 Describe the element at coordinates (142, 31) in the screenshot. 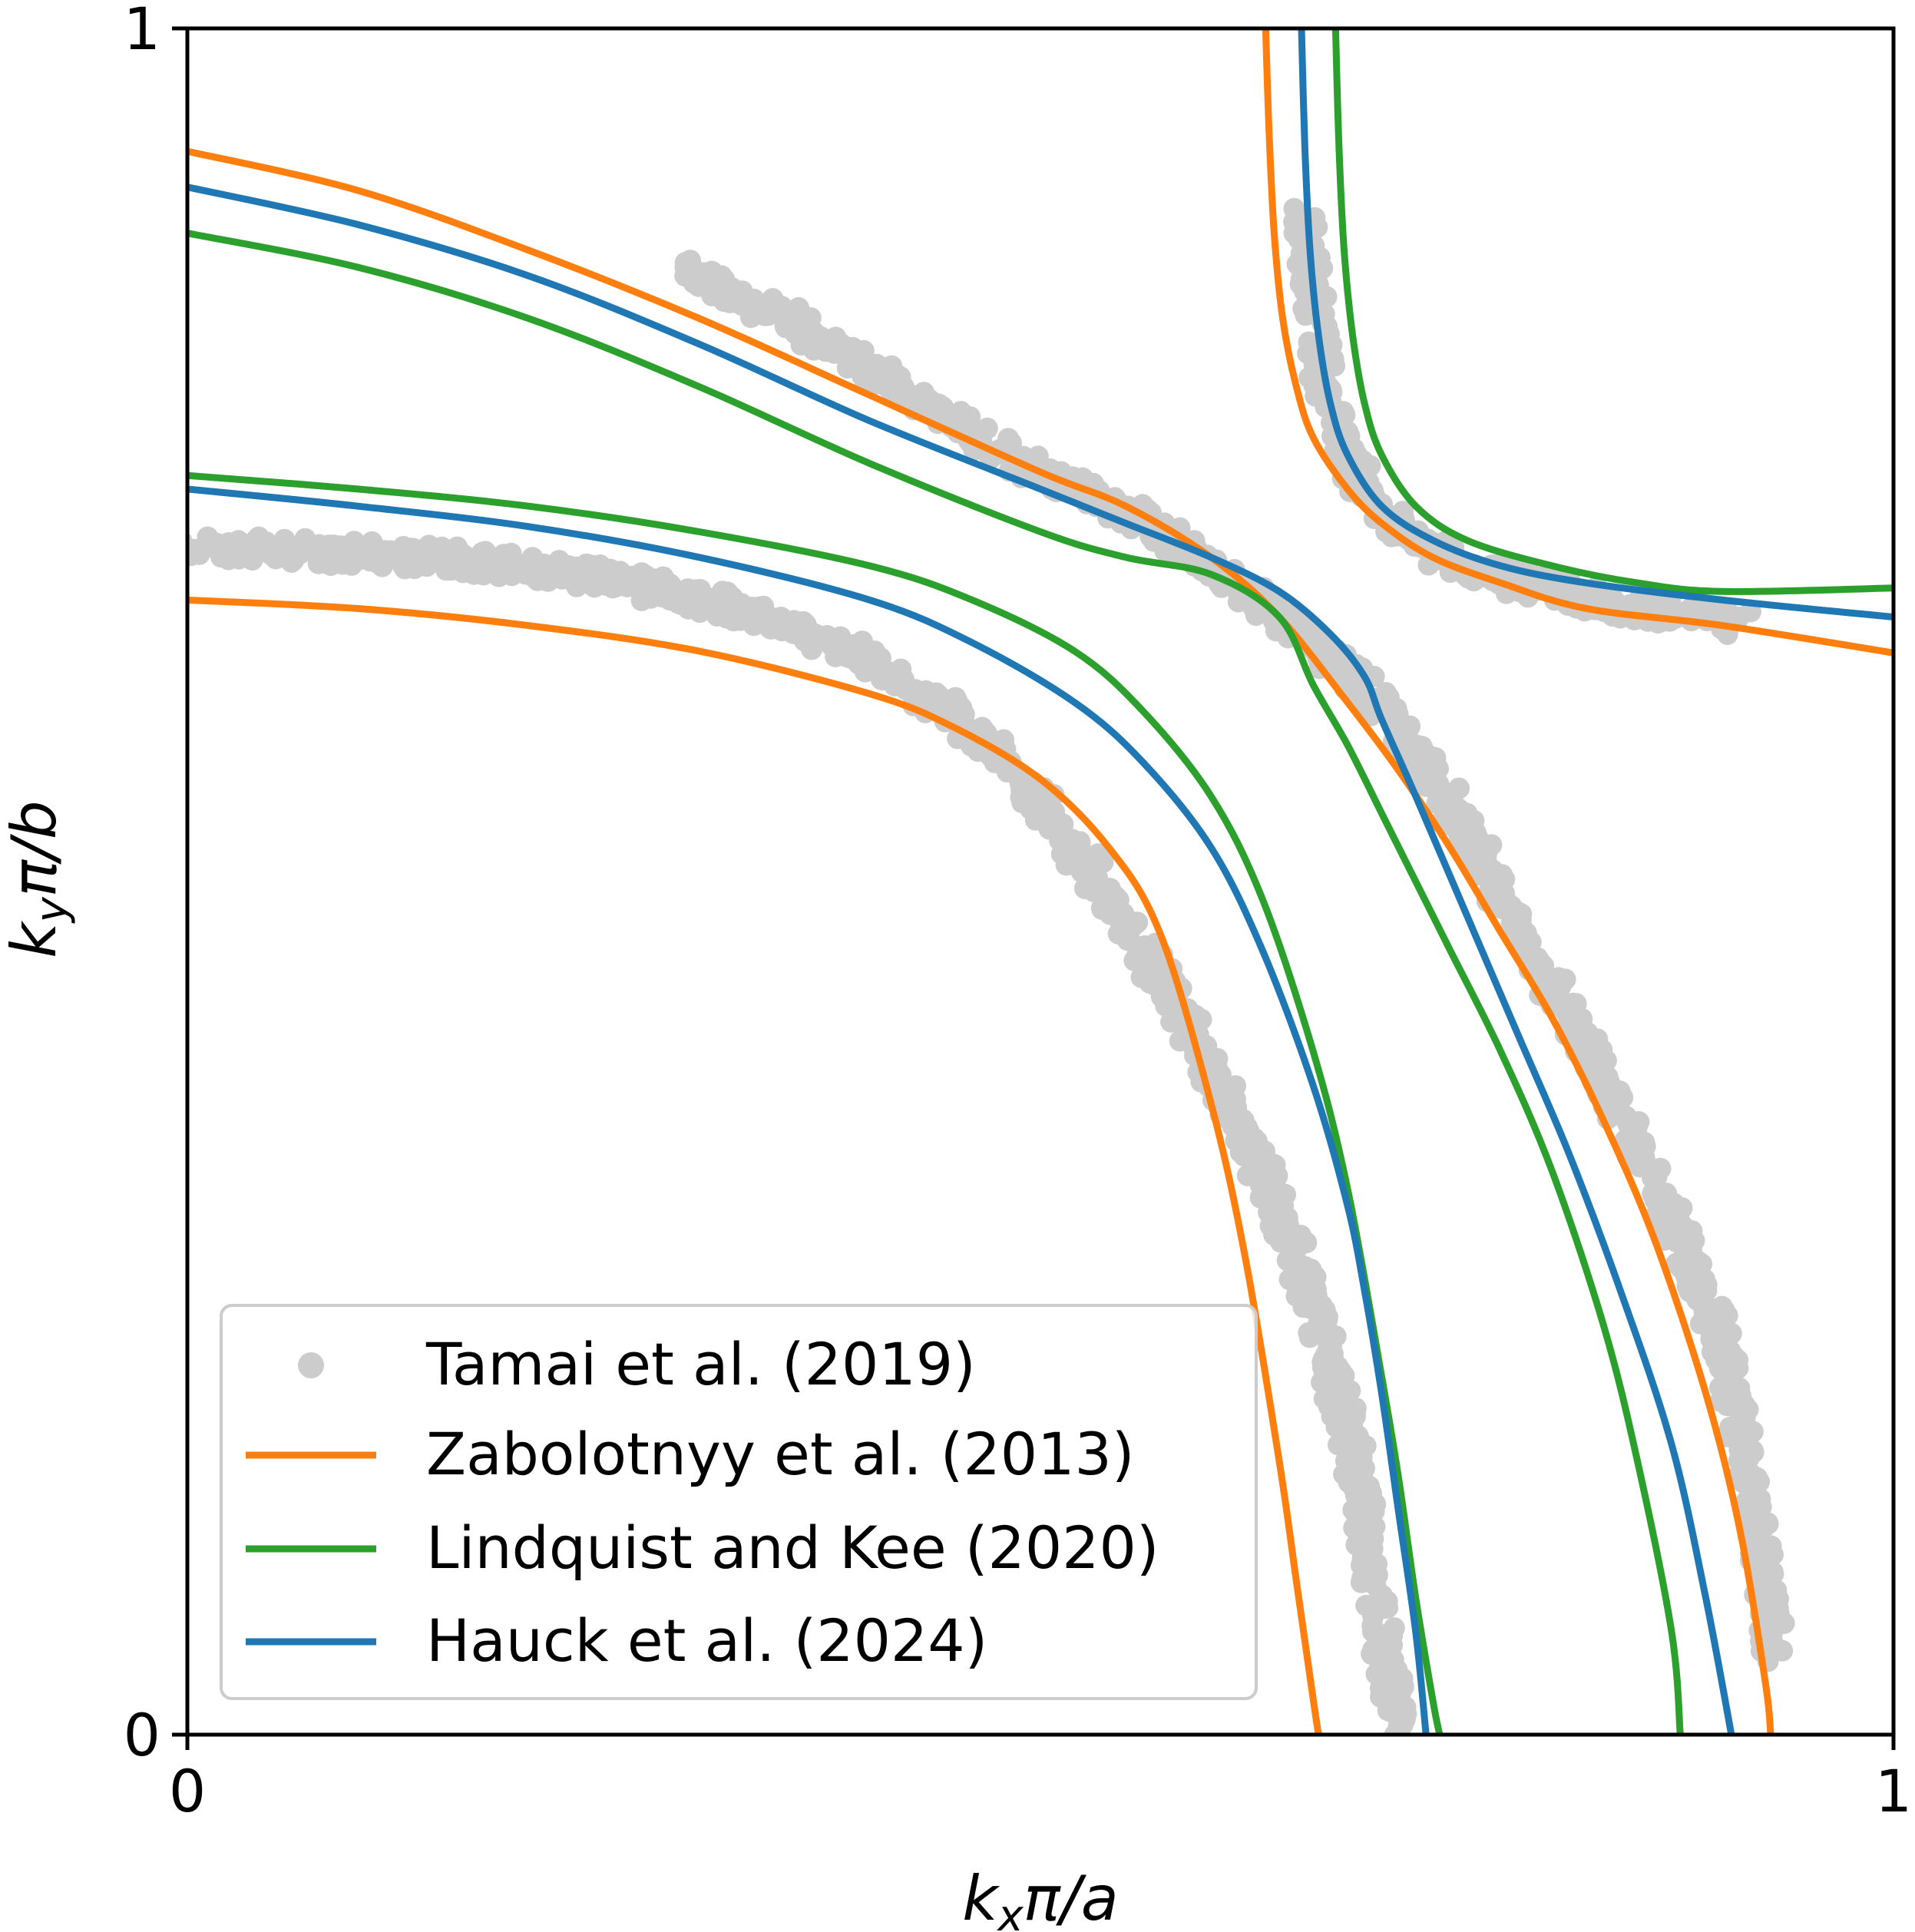

I see `y-tick-label-1: 1` at that location.